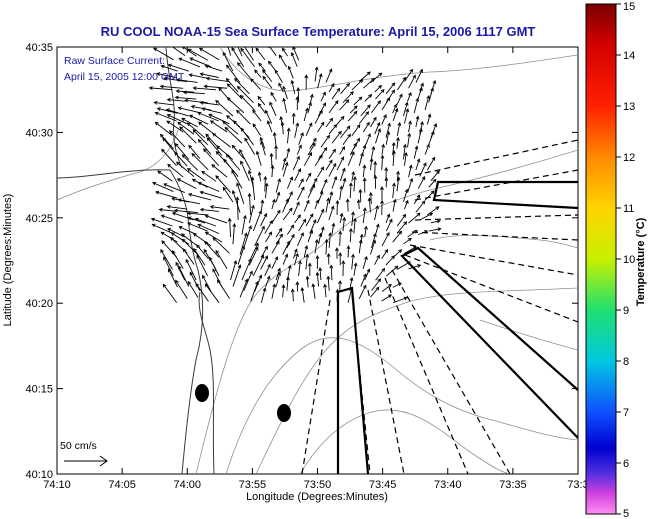 Image resolution: width=651 pixels, height=519 pixels. What do you see at coordinates (253, 485) in the screenshot?
I see `x-tick-label: 73:55` at bounding box center [253, 485].